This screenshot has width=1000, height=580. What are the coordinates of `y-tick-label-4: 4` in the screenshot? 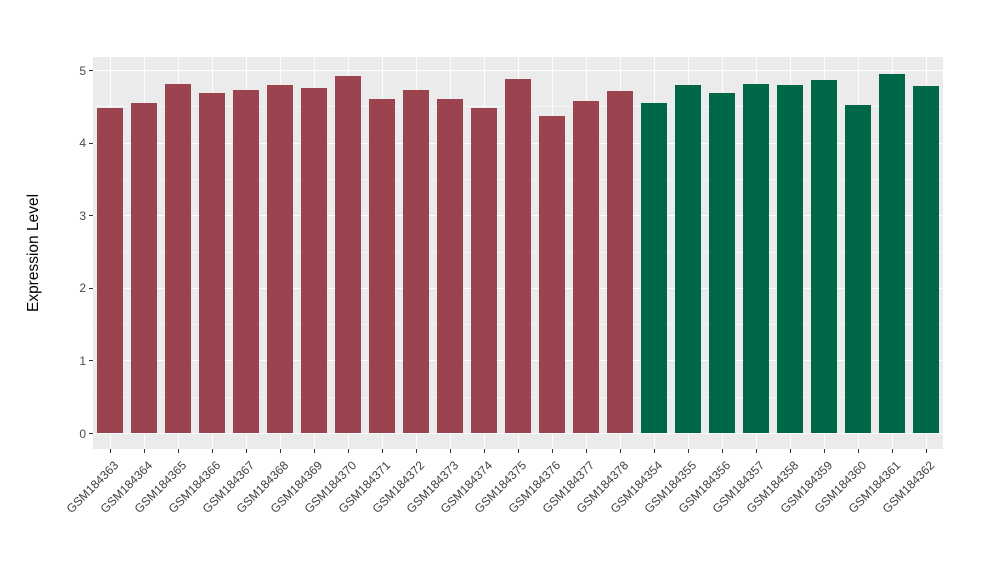 It's located at (82, 143).